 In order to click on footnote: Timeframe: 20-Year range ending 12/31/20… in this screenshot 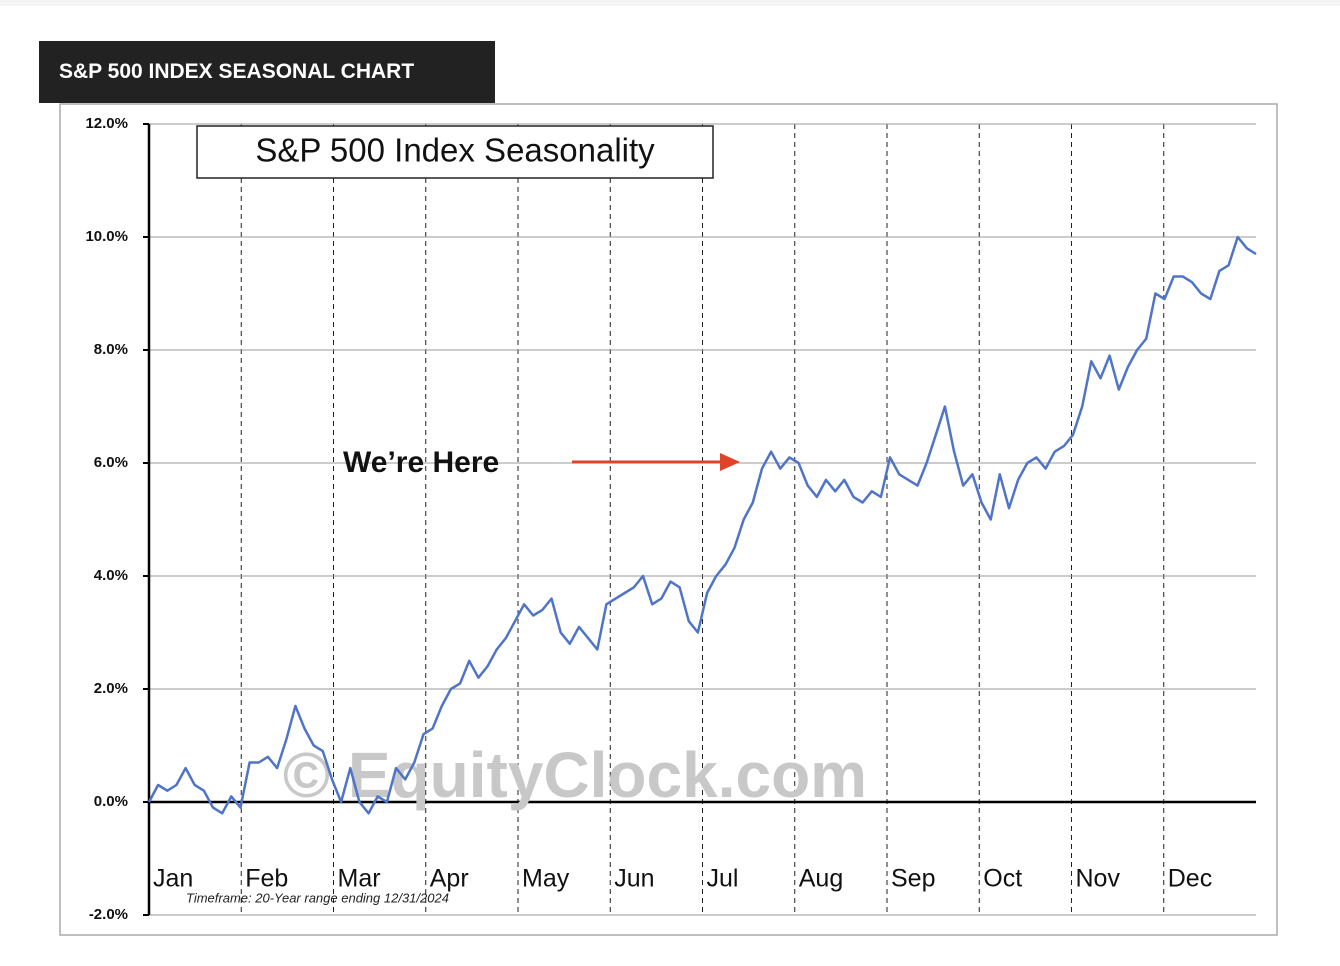, I will do `click(317, 897)`.